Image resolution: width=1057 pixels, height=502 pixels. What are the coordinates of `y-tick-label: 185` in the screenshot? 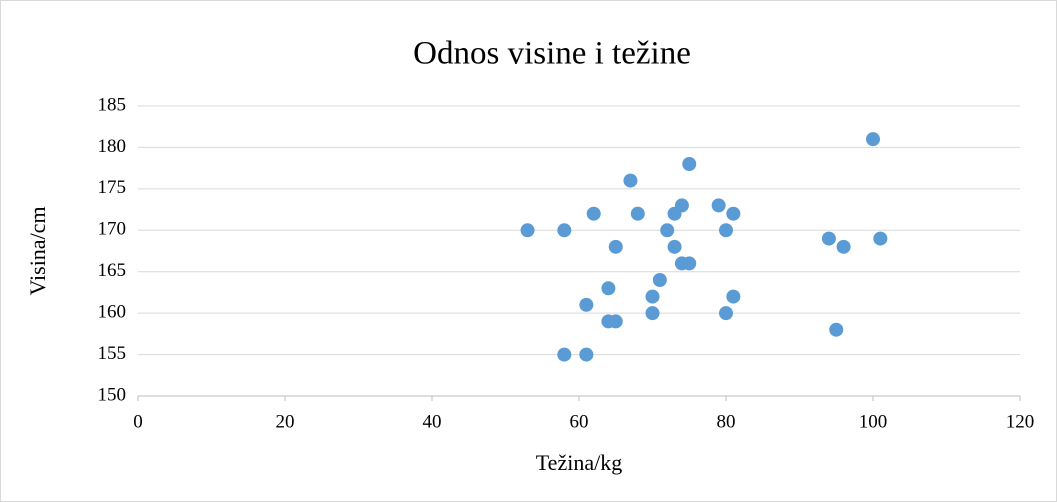 It's located at (112, 104).